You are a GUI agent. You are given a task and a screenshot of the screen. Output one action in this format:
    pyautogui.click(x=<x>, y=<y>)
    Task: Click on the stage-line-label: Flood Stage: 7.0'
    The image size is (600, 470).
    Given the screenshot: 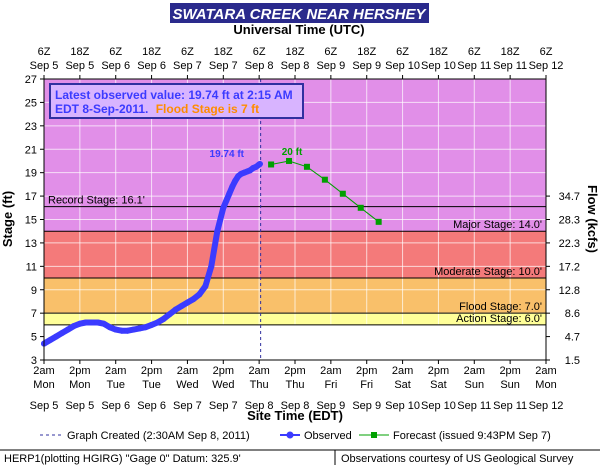 What is the action you would take?
    pyautogui.click(x=500, y=307)
    